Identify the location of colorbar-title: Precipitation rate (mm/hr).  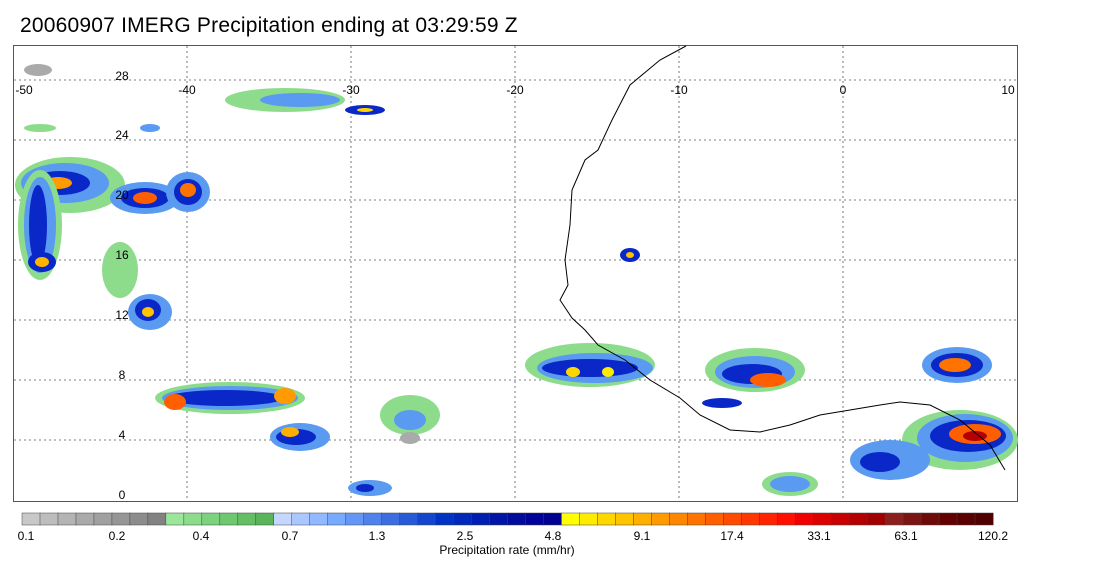
(507, 550).